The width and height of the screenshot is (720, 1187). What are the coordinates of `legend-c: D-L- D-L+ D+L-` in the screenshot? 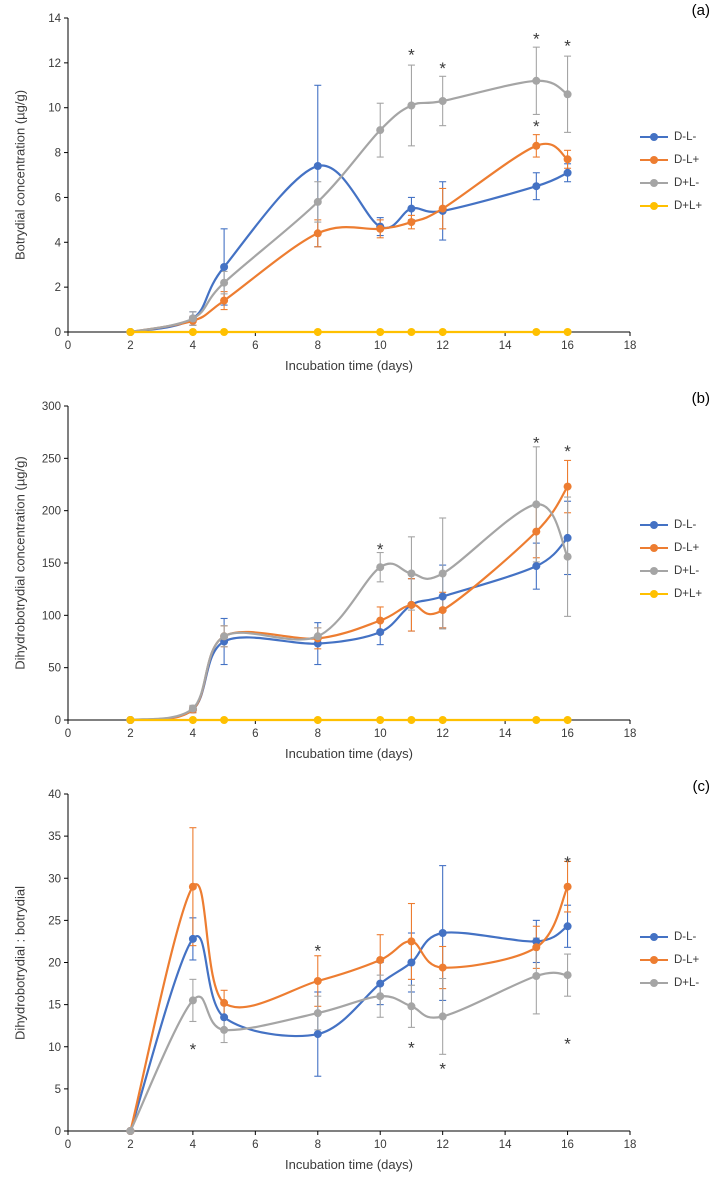 It's located at (669, 960).